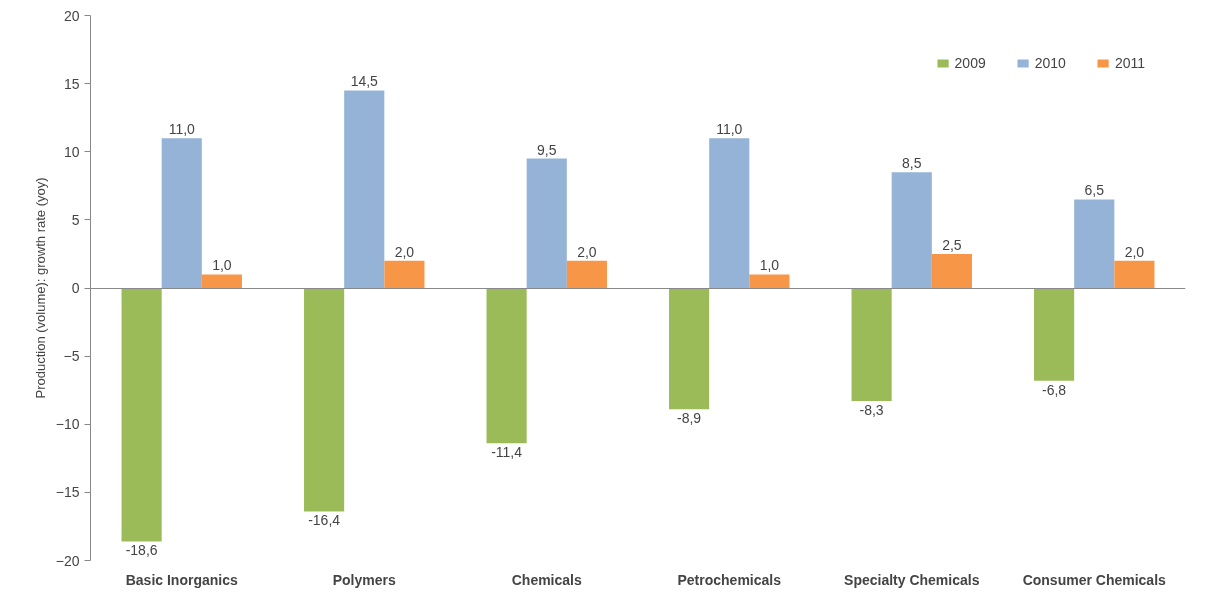  What do you see at coordinates (71, 83) in the screenshot?
I see `y-tick-label: 15` at bounding box center [71, 83].